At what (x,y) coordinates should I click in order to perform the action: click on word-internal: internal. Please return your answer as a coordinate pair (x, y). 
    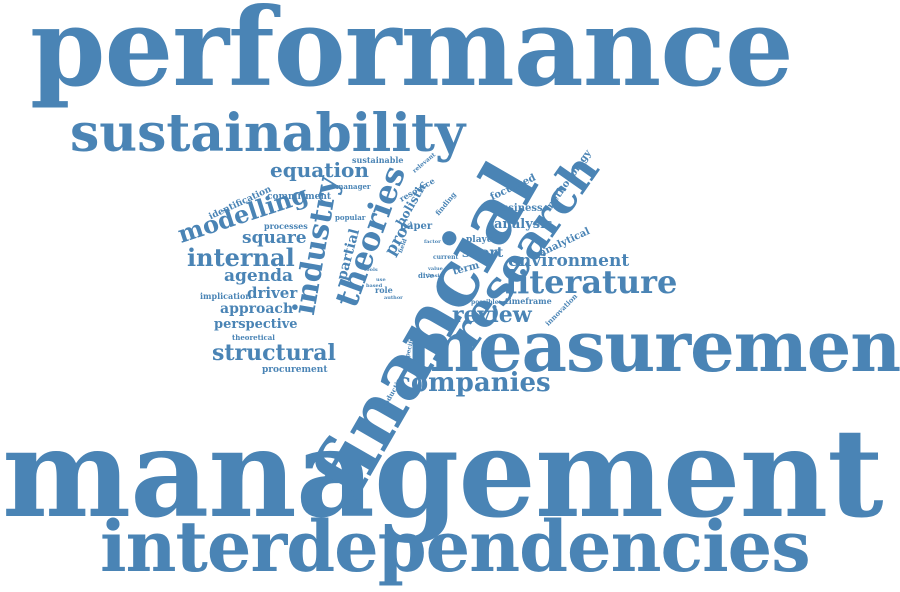
    Looking at the image, I should click on (241, 257).